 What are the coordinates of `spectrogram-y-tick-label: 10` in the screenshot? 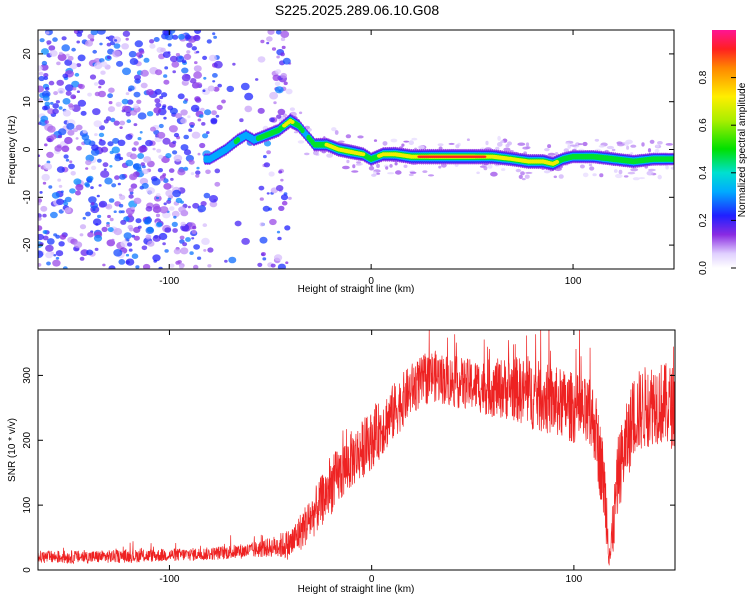 It's located at (27, 102).